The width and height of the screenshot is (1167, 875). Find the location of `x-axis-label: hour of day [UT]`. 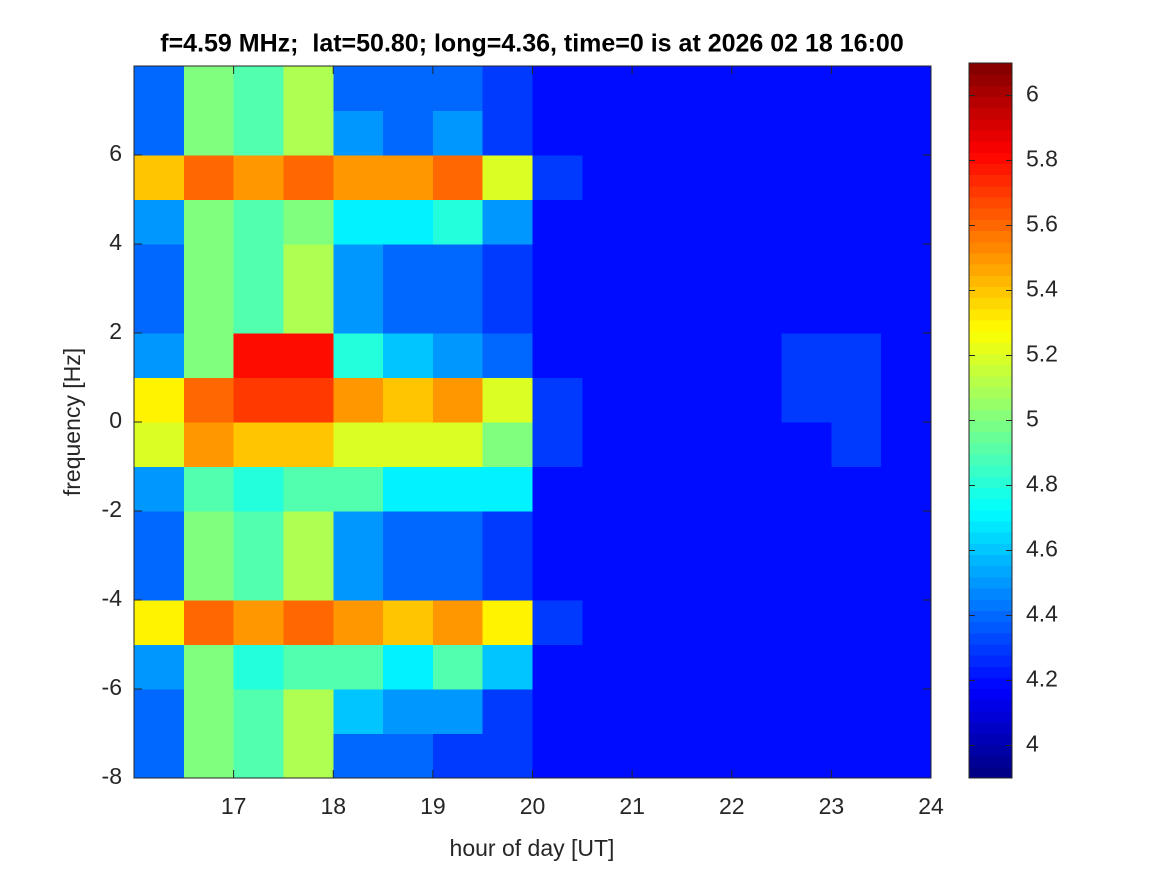

x-axis-label: hour of day [UT] is located at coordinates (532, 848).